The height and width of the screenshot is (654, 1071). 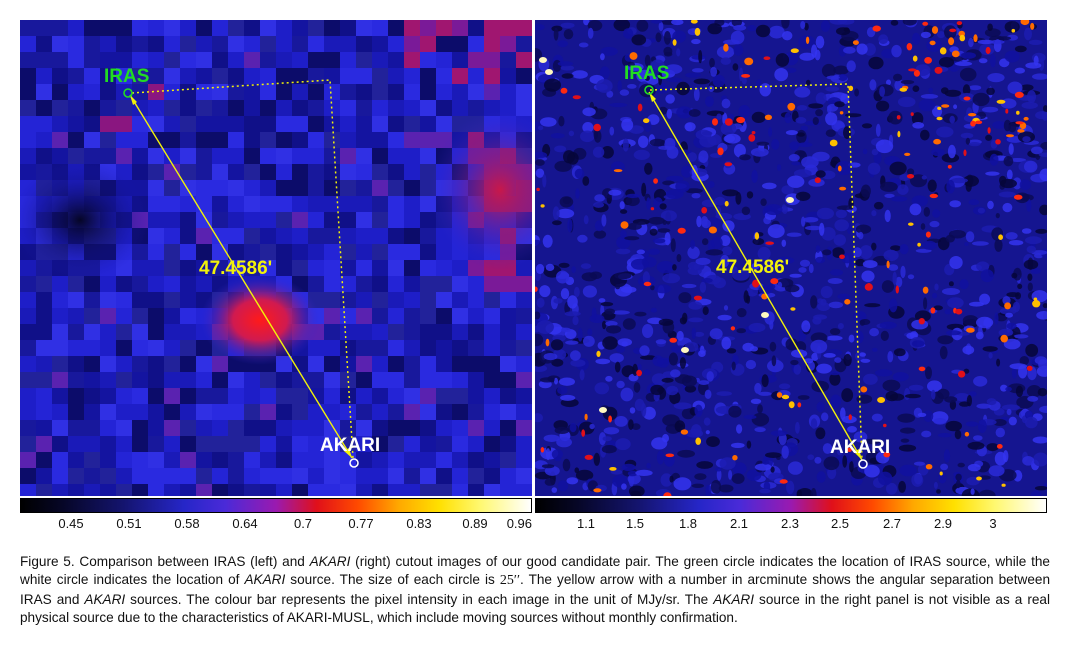 I want to click on colorbar-tick: 2.3, so click(x=790, y=523).